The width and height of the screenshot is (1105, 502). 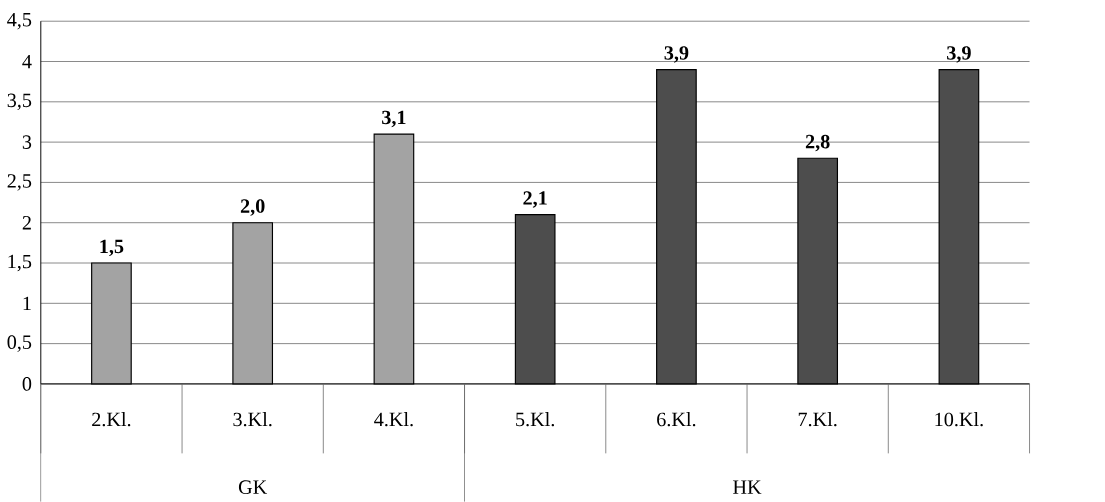 What do you see at coordinates (252, 419) in the screenshot?
I see `x-tick-label: 3.Kl.` at bounding box center [252, 419].